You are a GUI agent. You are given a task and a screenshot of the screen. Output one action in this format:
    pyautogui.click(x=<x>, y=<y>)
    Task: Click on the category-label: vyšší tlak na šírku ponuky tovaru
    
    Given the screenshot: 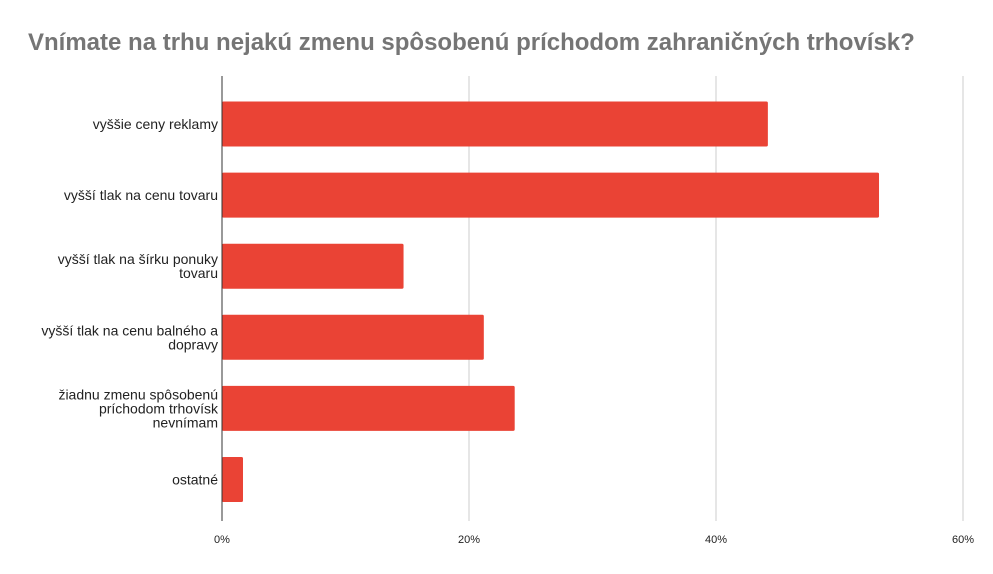 What is the action you would take?
    pyautogui.click(x=138, y=266)
    